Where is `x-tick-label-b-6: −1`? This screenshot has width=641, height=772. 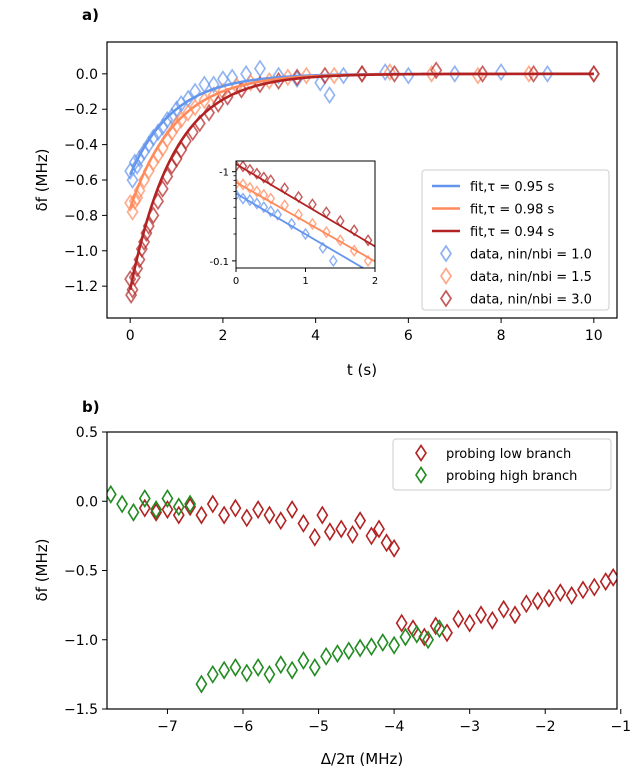 x-tick-label-b-6: −1 is located at coordinates (620, 727).